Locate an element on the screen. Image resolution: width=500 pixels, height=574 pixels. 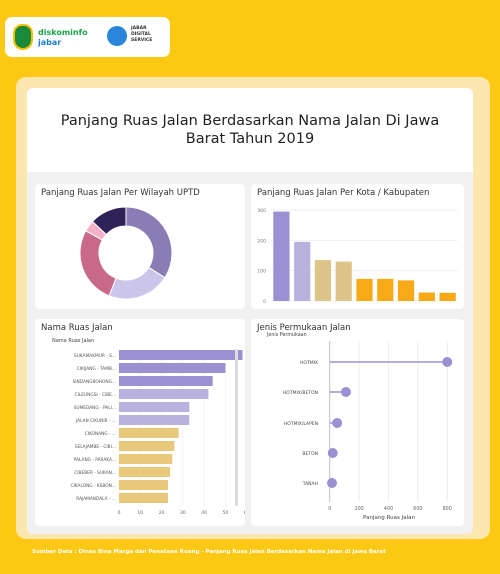
panel-title-jenis: Jenis Permukaan Jalan is located at coordinates (304, 328).